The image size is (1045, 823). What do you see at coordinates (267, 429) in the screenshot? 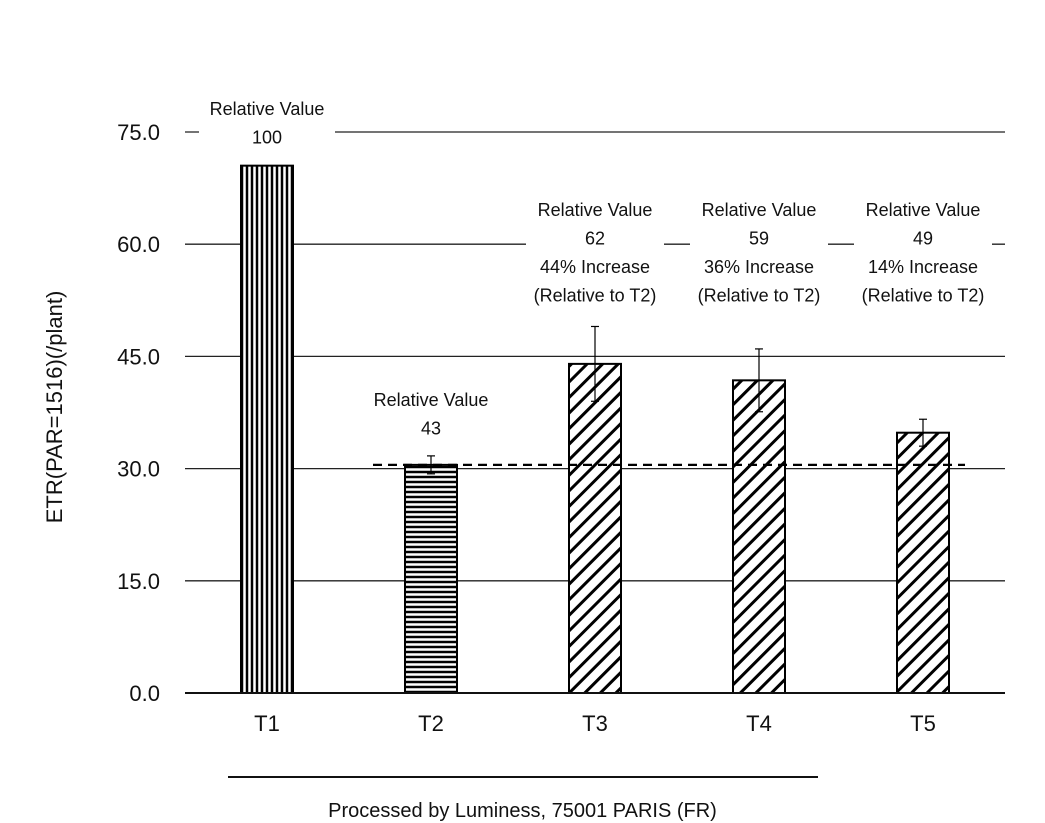
I see `bar-t1` at bounding box center [267, 429].